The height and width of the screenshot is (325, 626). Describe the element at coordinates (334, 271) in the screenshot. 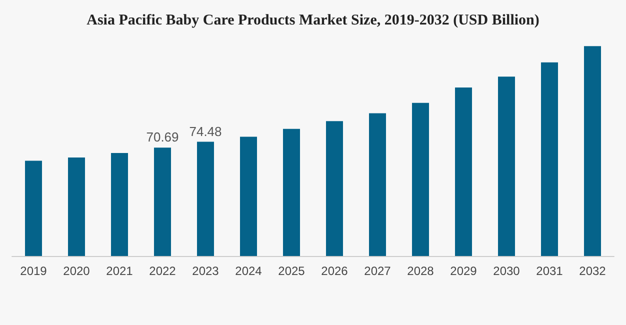

I see `x-tick-label: 2026` at that location.